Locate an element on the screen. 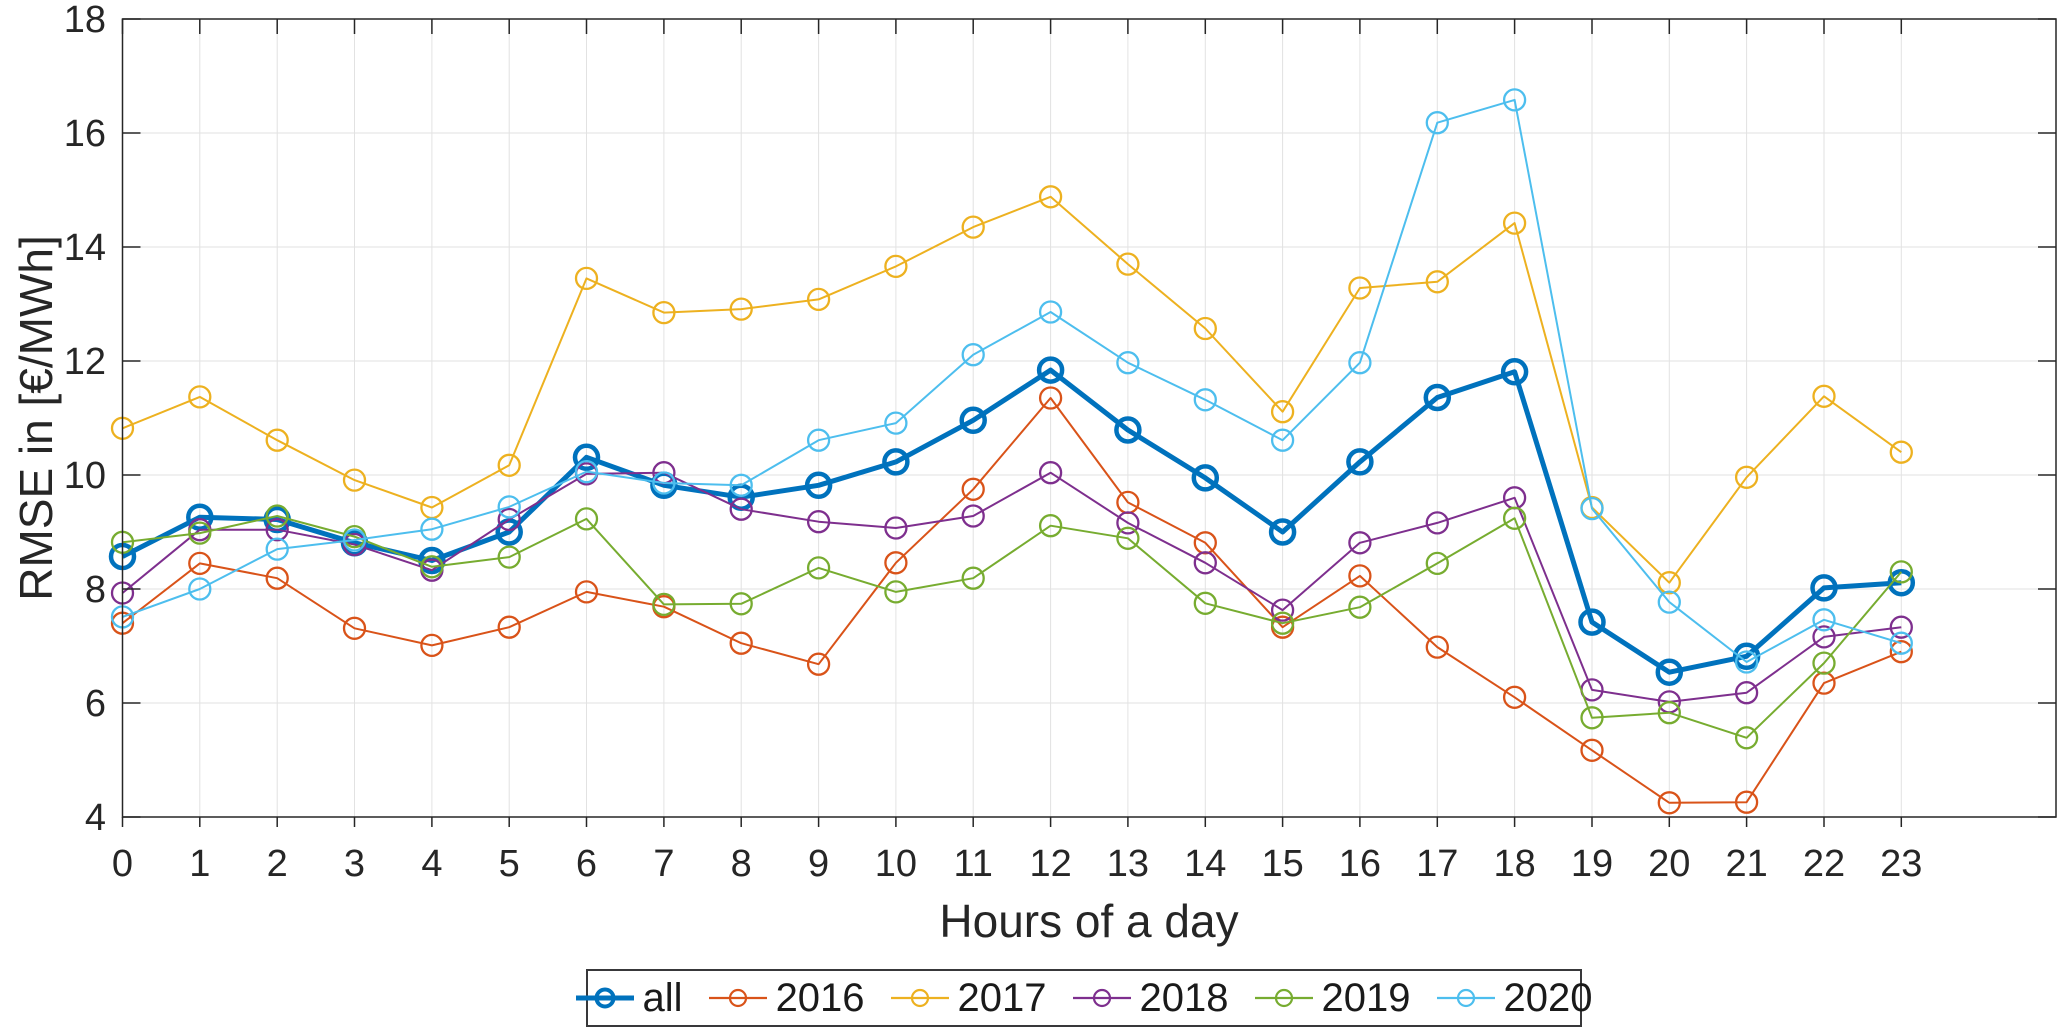 Image resolution: width=2061 pixels, height=1030 pixels. legend-label-2019: 2019 is located at coordinates (1366, 997).